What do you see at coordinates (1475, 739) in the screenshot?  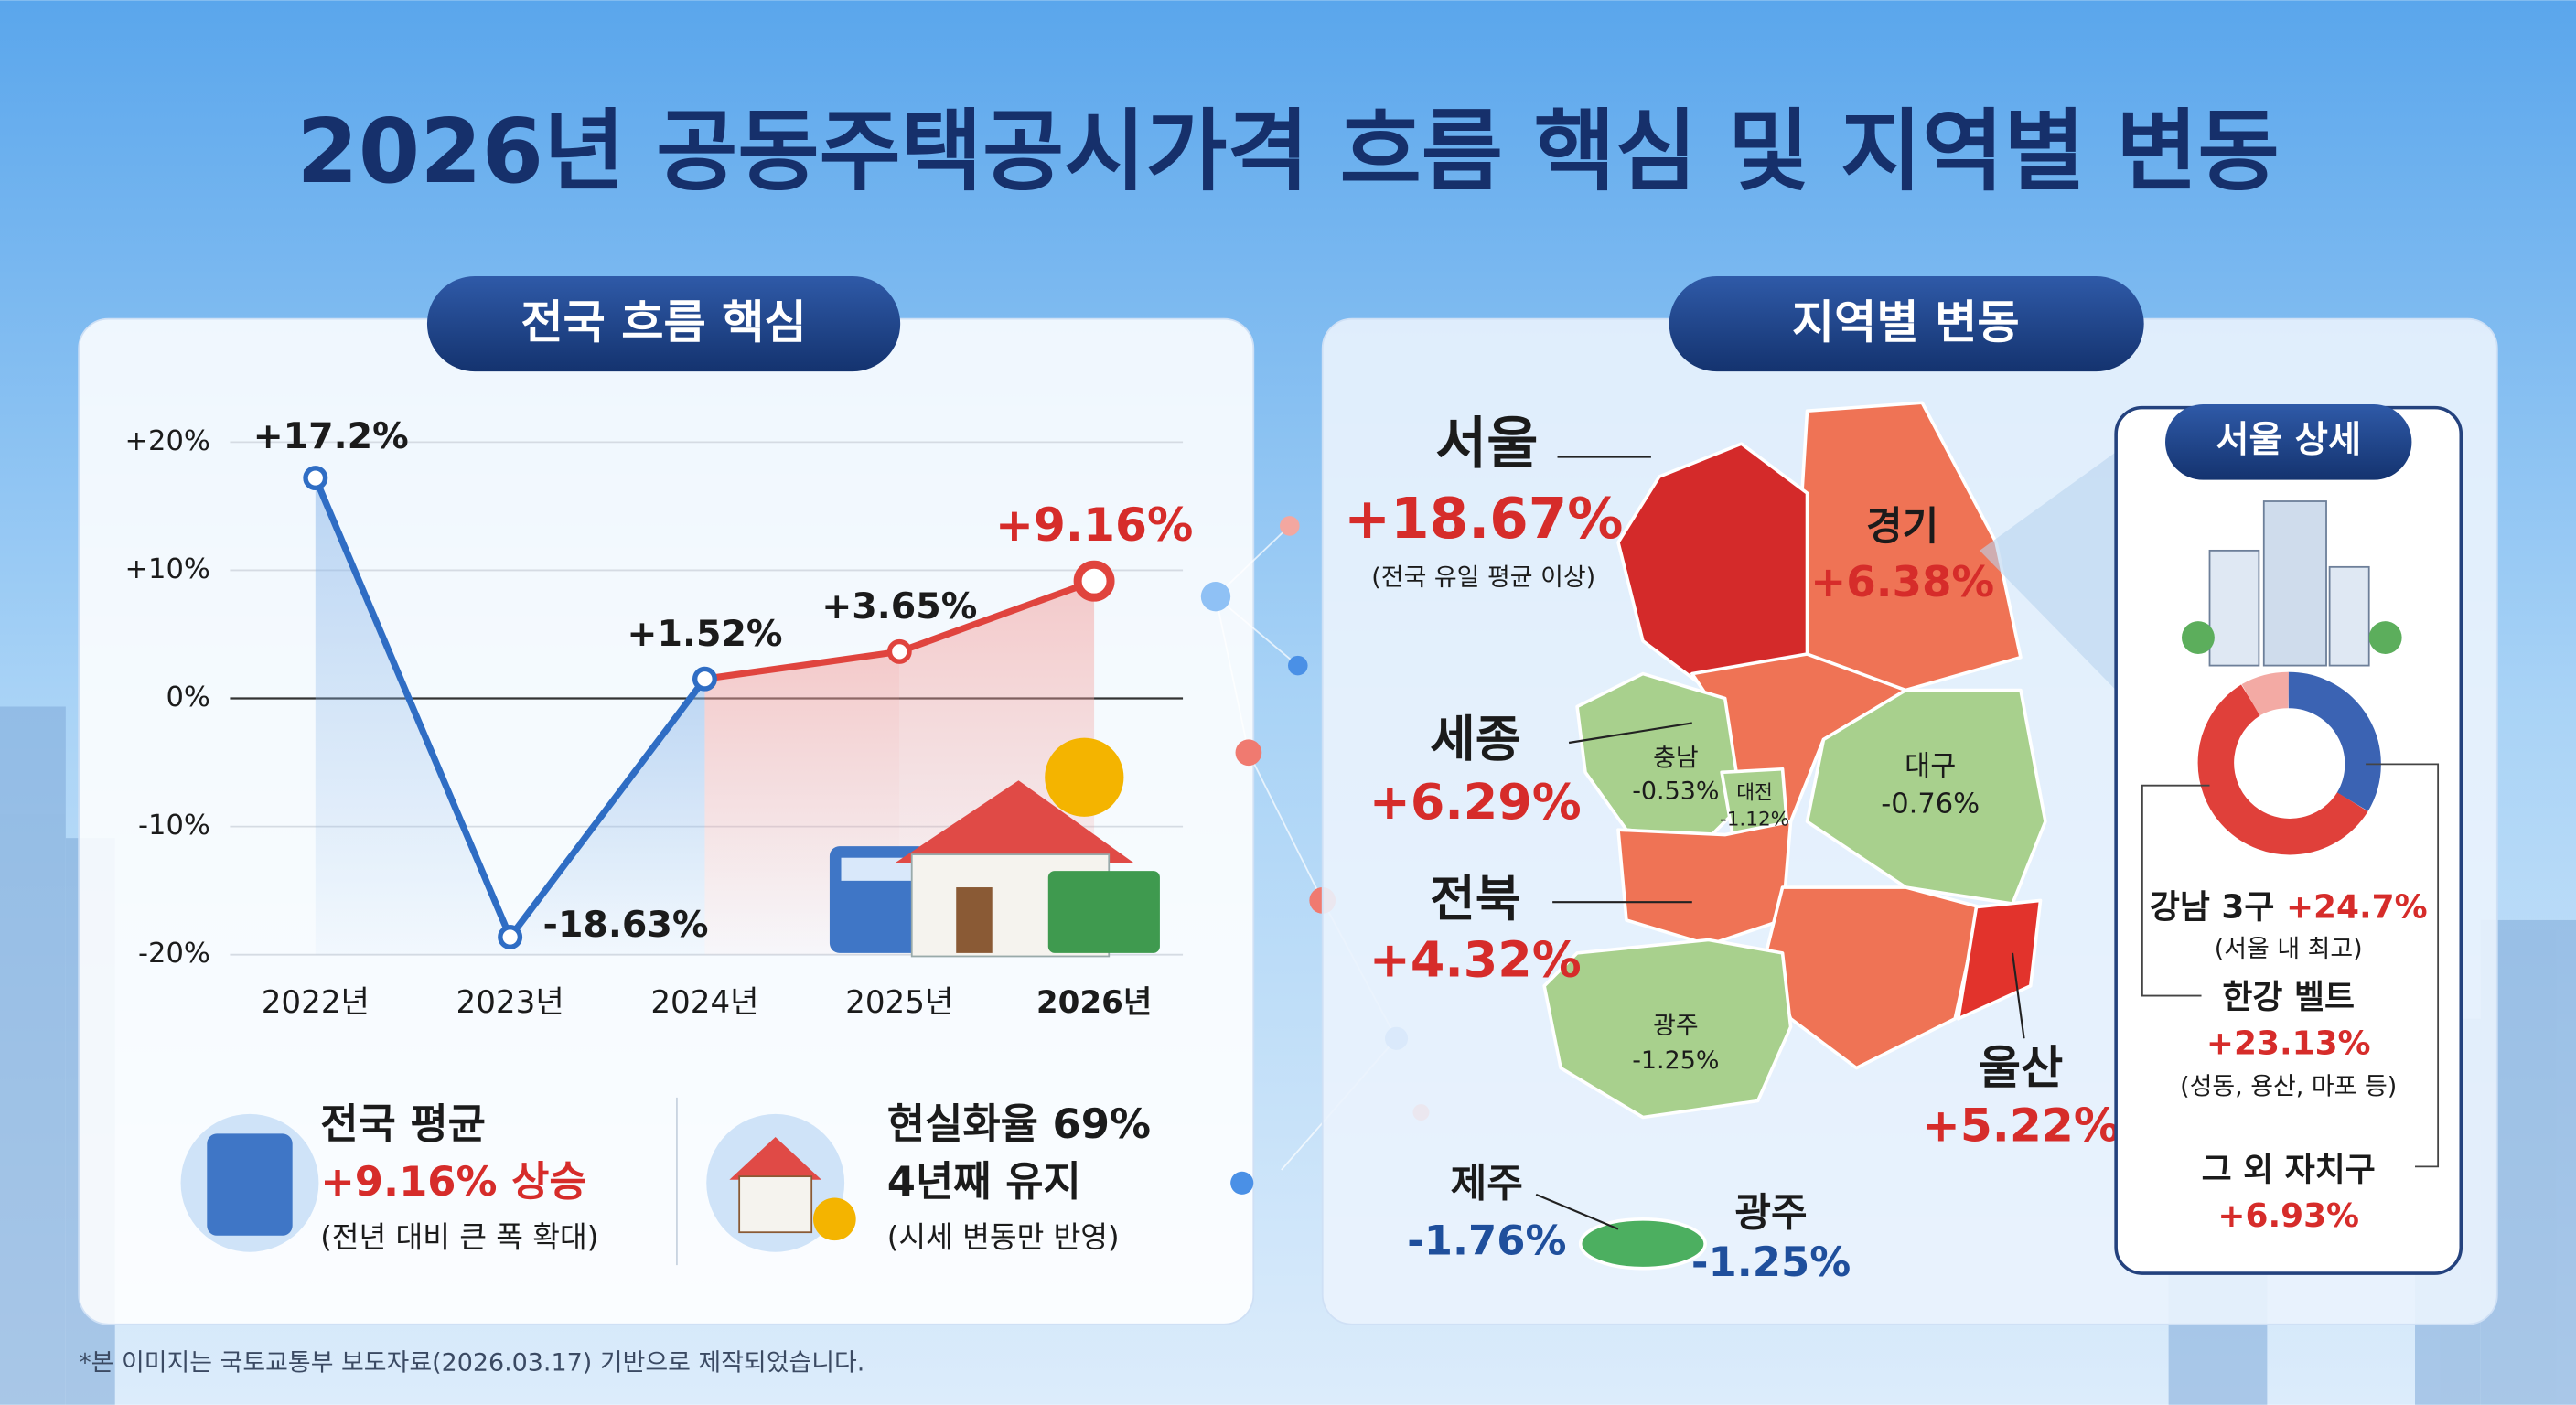 I see `region-name: 세종` at bounding box center [1475, 739].